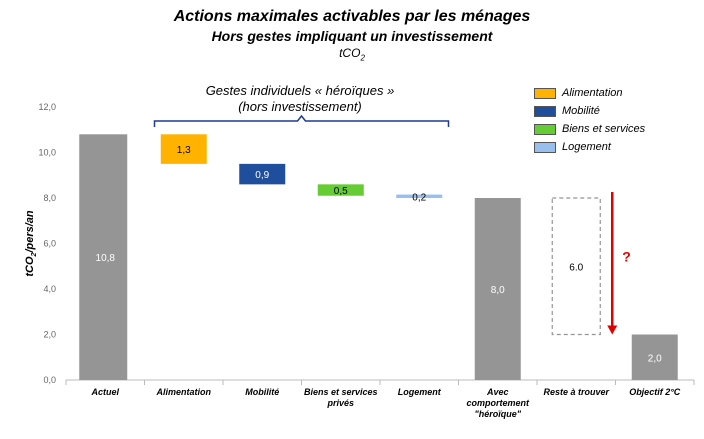 Image resolution: width=704 pixels, height=439 pixels. I want to click on y-tick-label: 8,0, so click(49, 198).